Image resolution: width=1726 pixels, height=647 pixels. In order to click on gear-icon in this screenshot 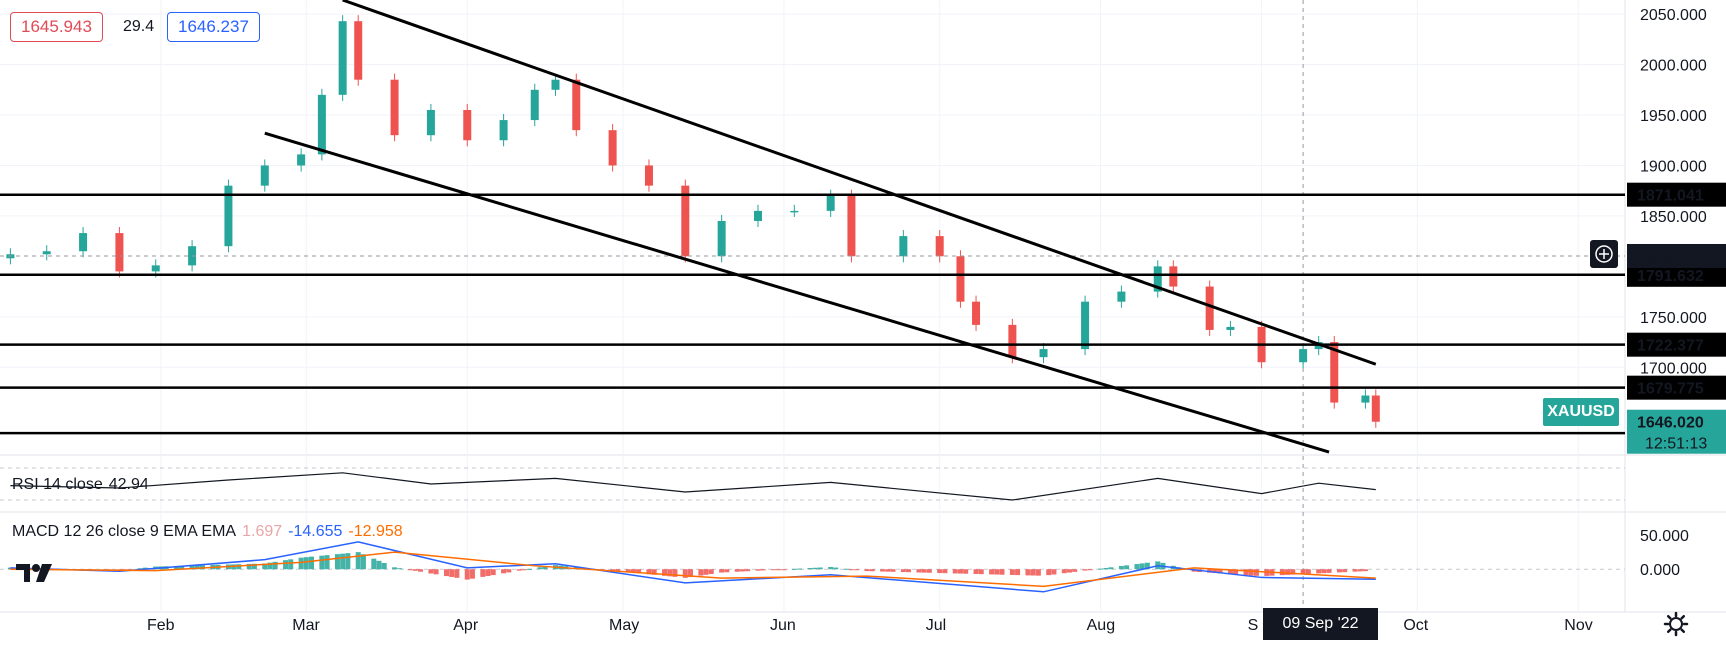, I will do `click(1676, 624)`.